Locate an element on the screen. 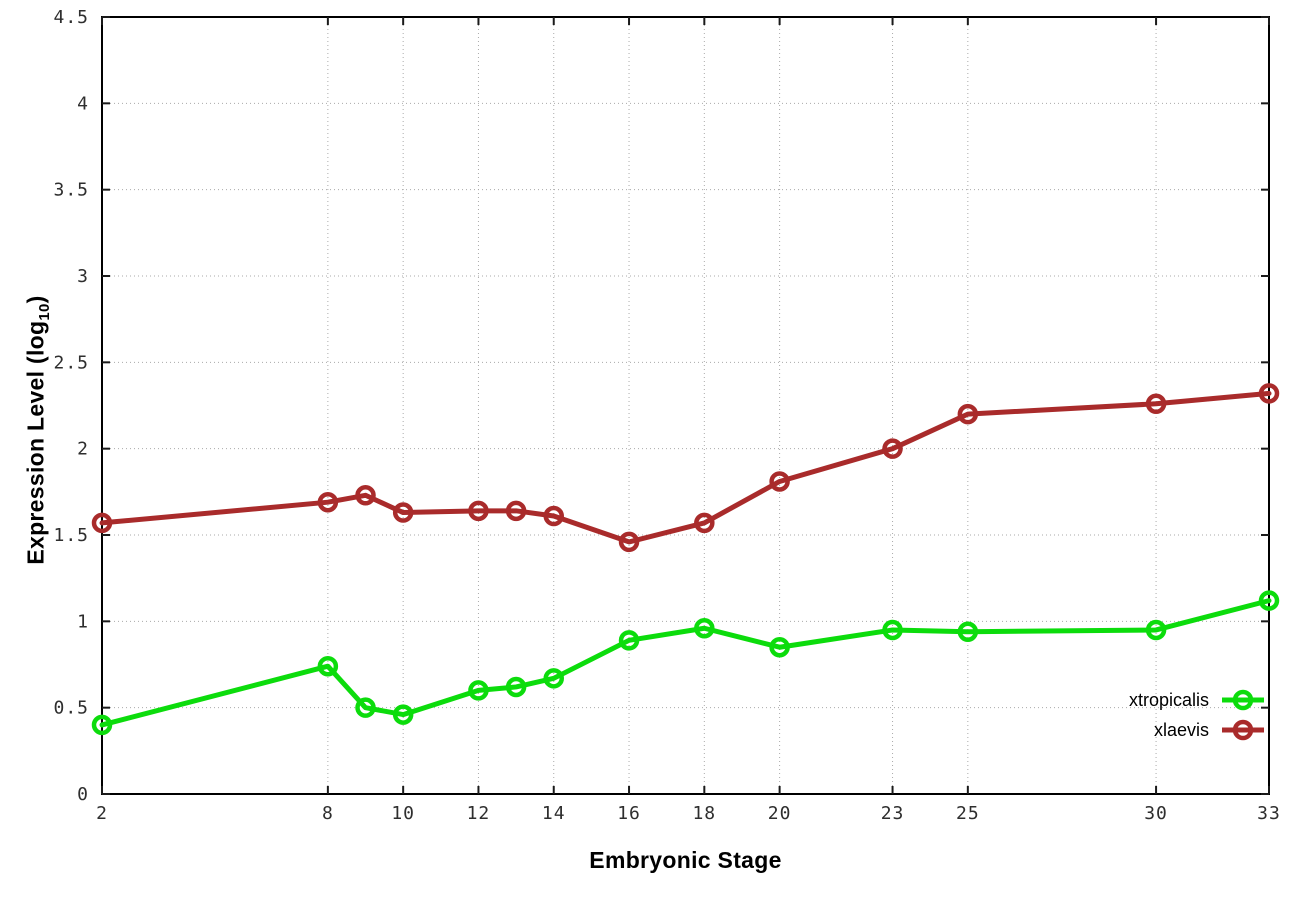 The height and width of the screenshot is (907, 1296). y-tick-label: 1 is located at coordinates (83, 621).